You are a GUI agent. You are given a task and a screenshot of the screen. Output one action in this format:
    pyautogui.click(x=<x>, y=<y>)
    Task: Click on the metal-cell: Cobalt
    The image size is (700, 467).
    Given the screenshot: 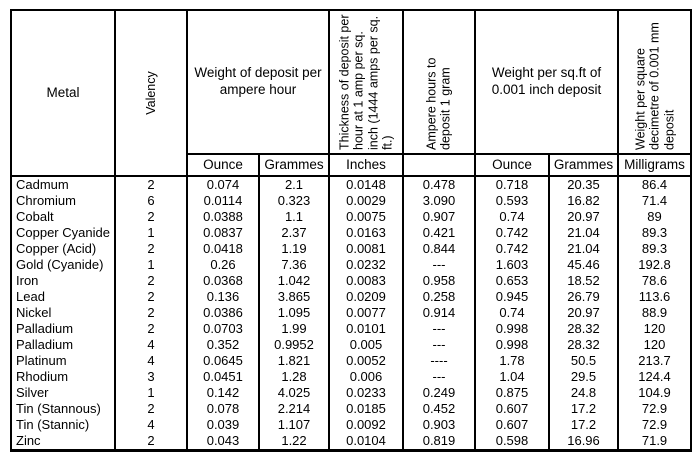 What is the action you would take?
    pyautogui.click(x=63, y=217)
    